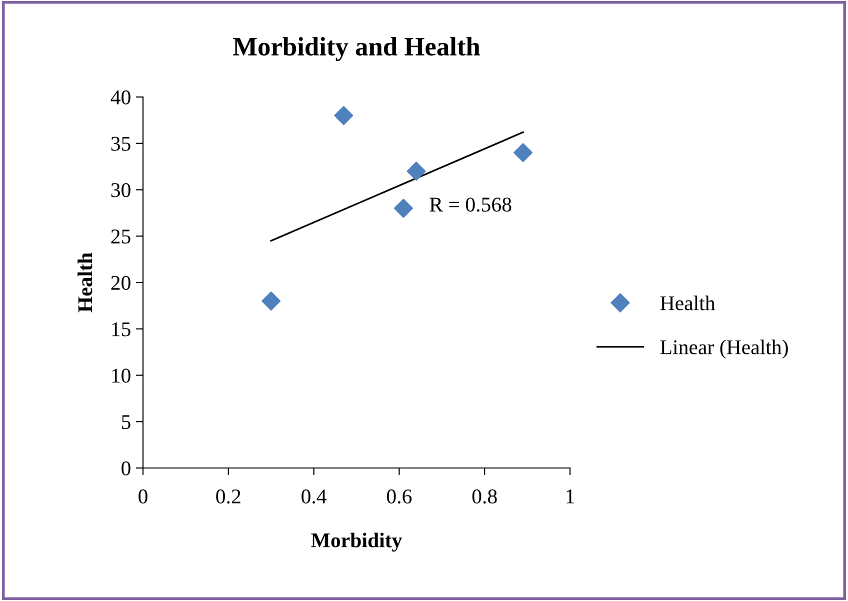 This screenshot has width=848, height=601. I want to click on y-tick-label: 10, so click(121, 375).